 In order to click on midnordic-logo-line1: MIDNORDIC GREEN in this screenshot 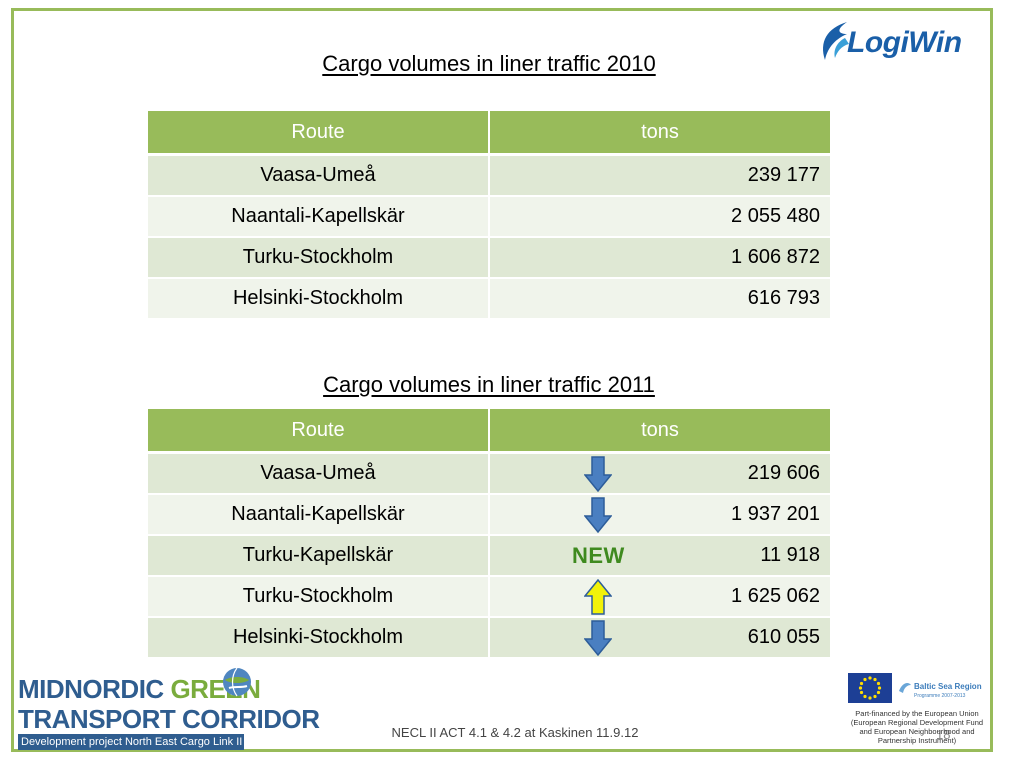, I will do `click(139, 689)`.